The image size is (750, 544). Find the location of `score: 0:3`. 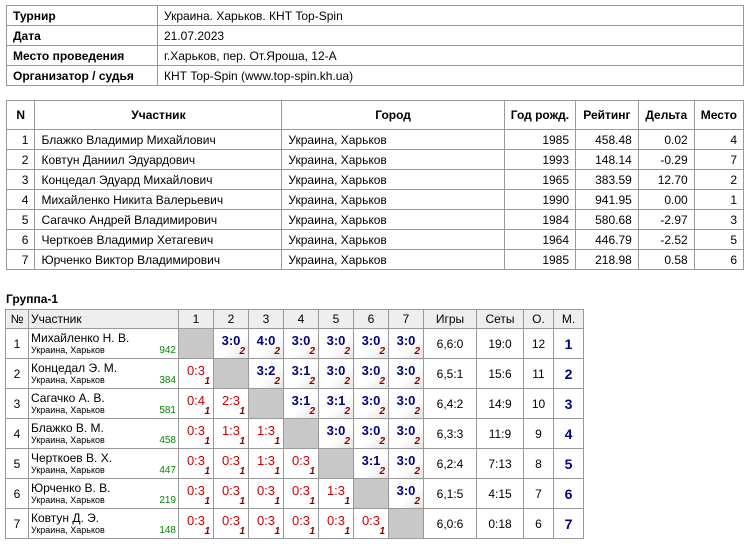

score: 0:3 is located at coordinates (196, 520).